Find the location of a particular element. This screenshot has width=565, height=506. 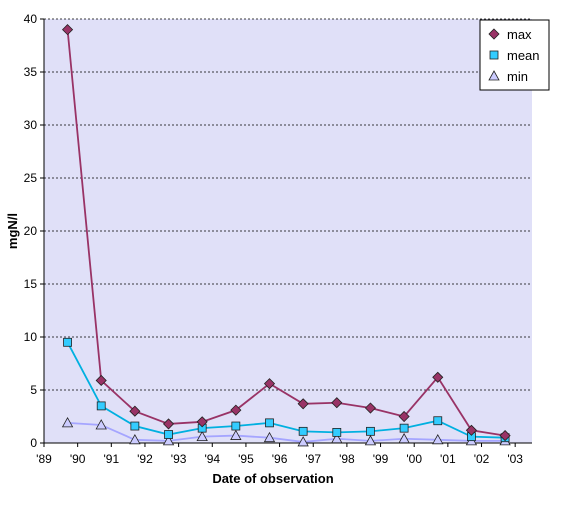

y-axis-title: mgN/l is located at coordinates (12, 231).